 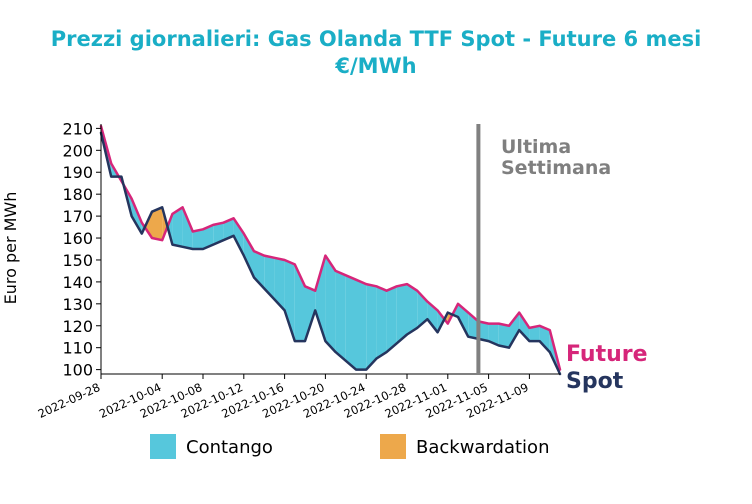 I want to click on chart-title-line2: €/MWh, so click(x=375, y=66).